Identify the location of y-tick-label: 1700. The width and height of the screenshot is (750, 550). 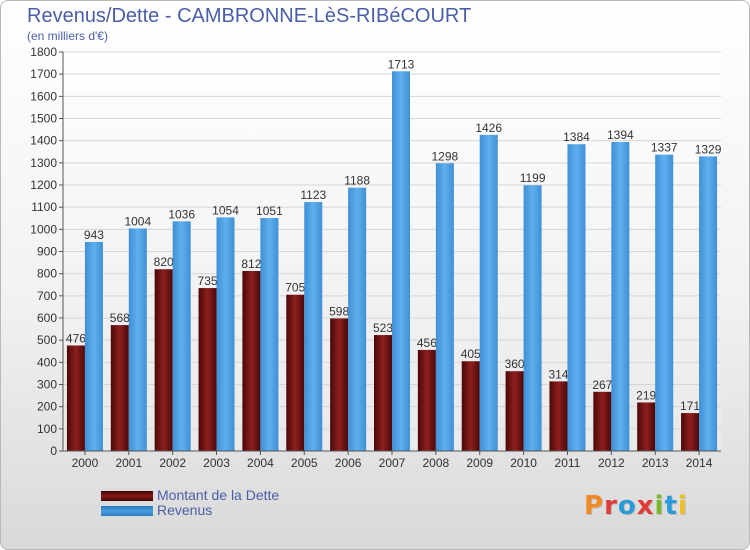
(43, 74).